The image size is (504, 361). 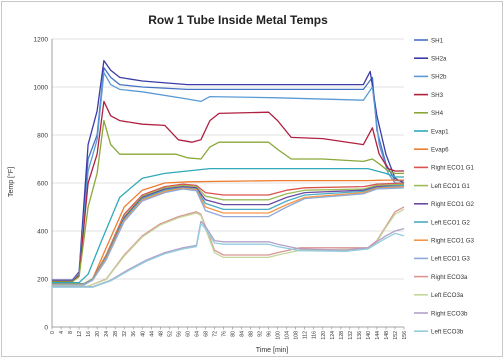 I want to click on y-tick-label: 400, so click(x=42, y=232).